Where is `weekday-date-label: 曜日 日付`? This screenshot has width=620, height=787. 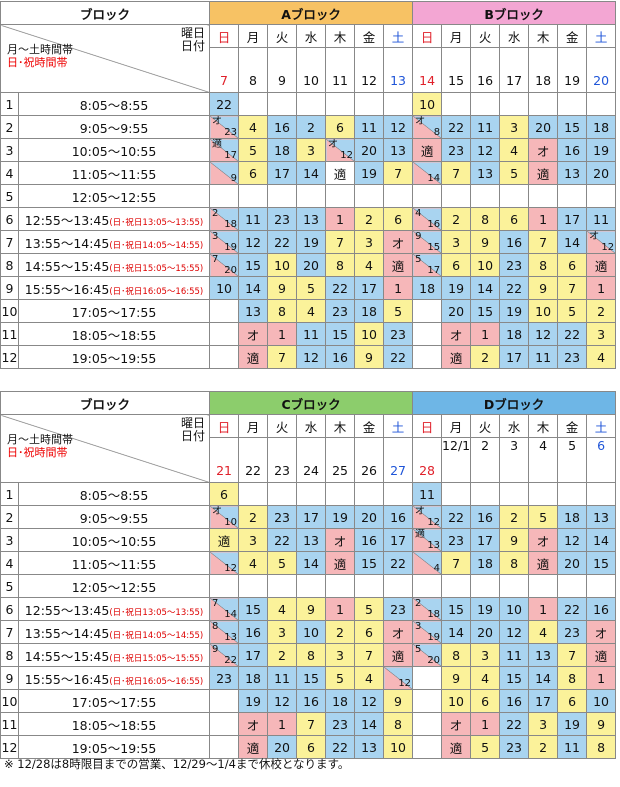
weekday-date-label: 曜日 日付 is located at coordinates (193, 430).